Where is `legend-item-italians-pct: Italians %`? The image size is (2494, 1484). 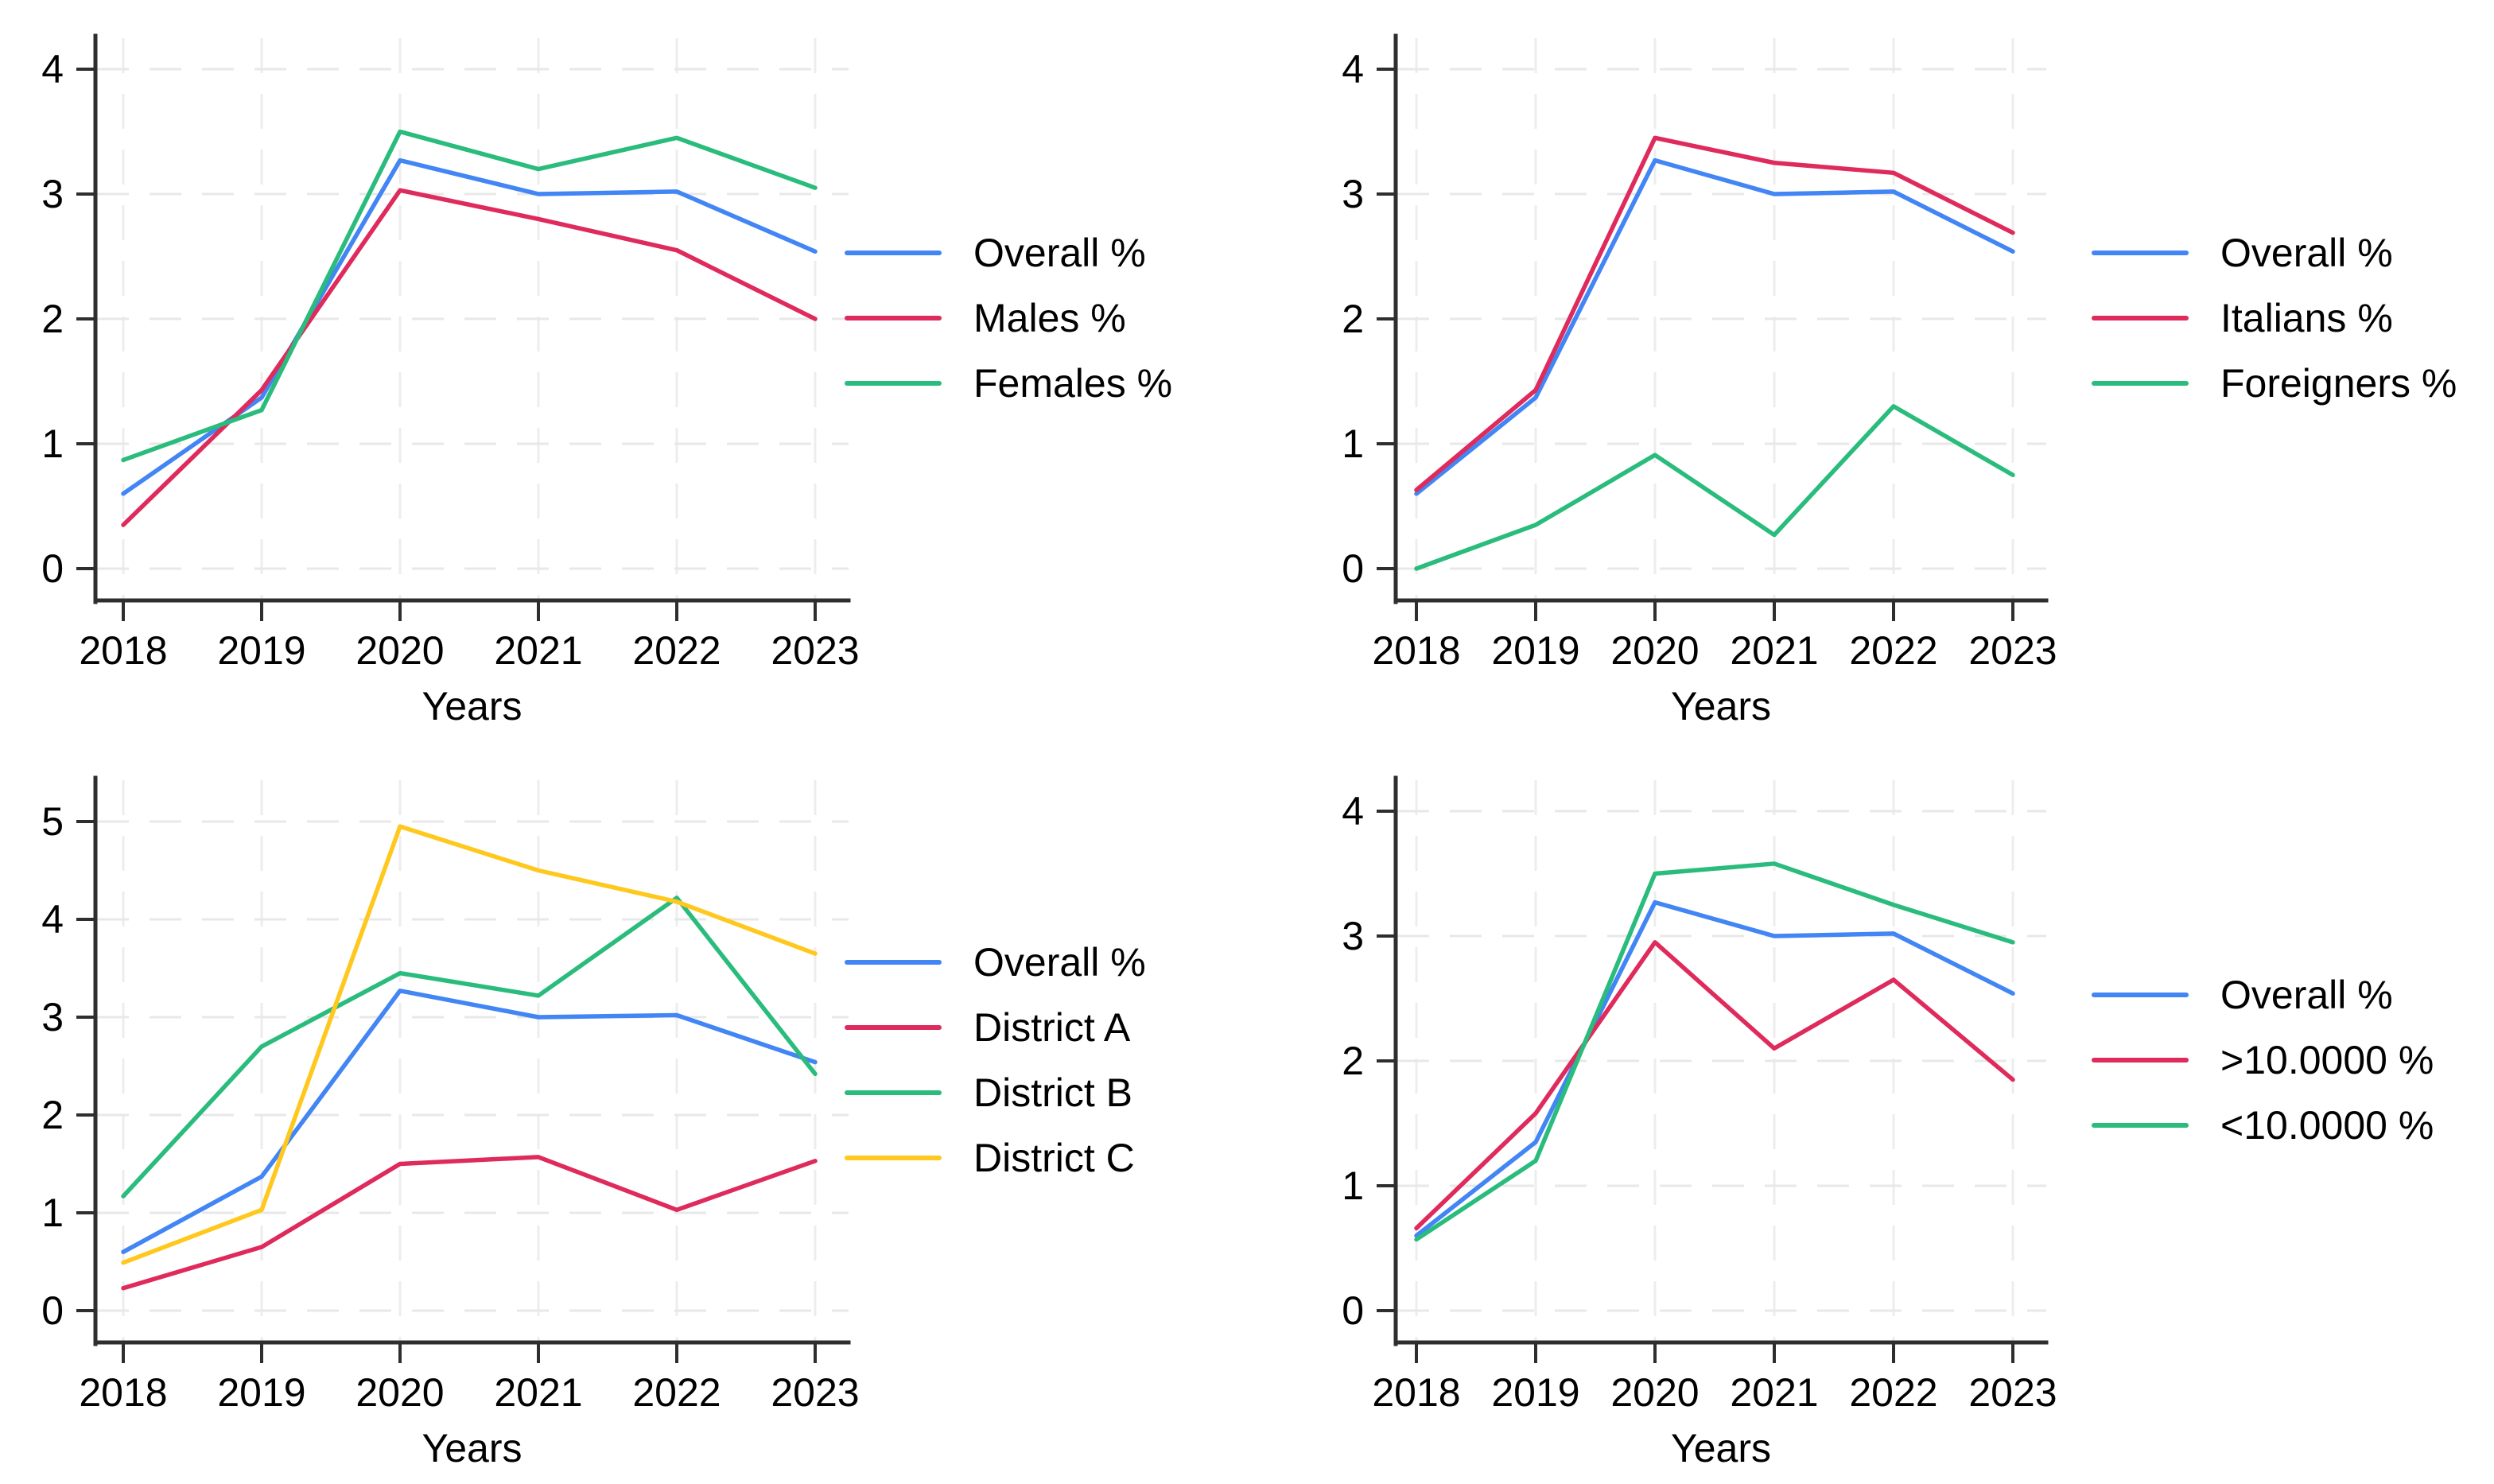
legend-item-italians-pct: Italians % is located at coordinates (2274, 318).